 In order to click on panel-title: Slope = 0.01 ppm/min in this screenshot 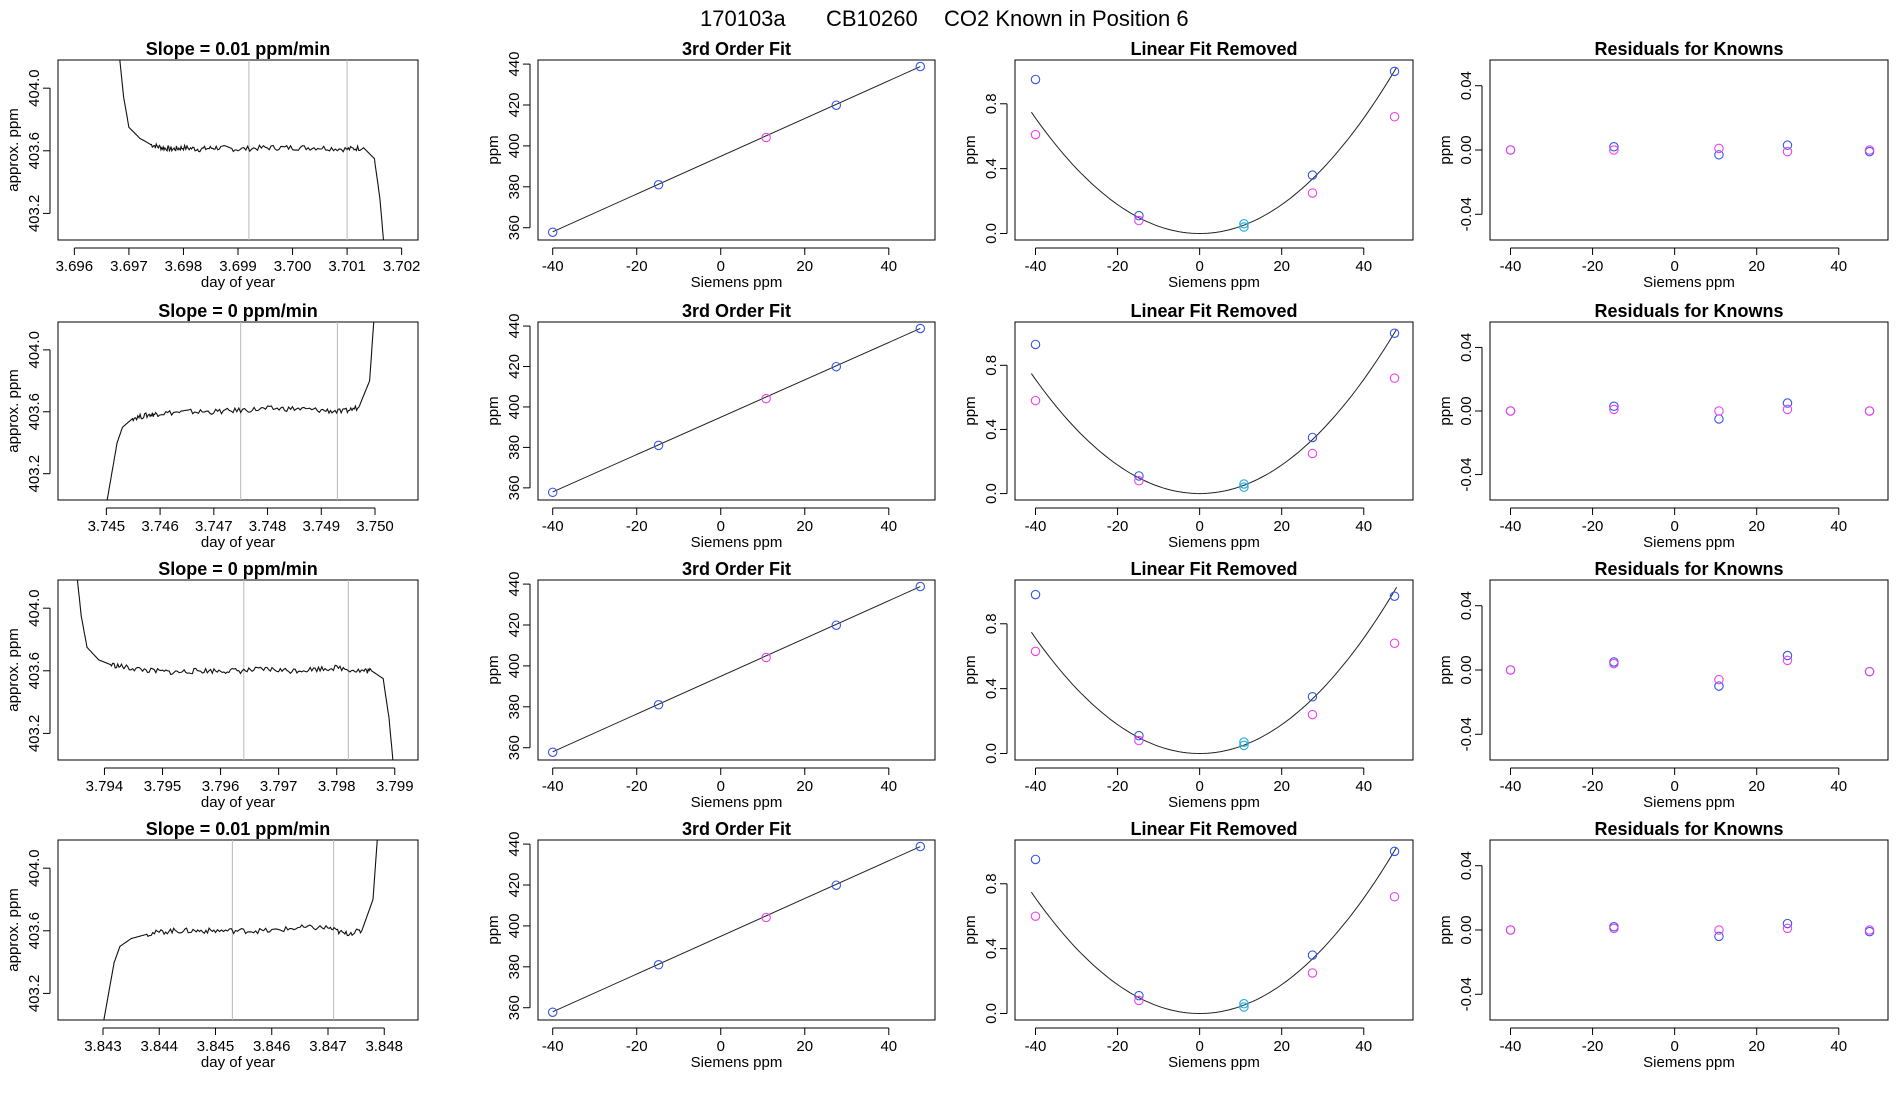, I will do `click(238, 829)`.